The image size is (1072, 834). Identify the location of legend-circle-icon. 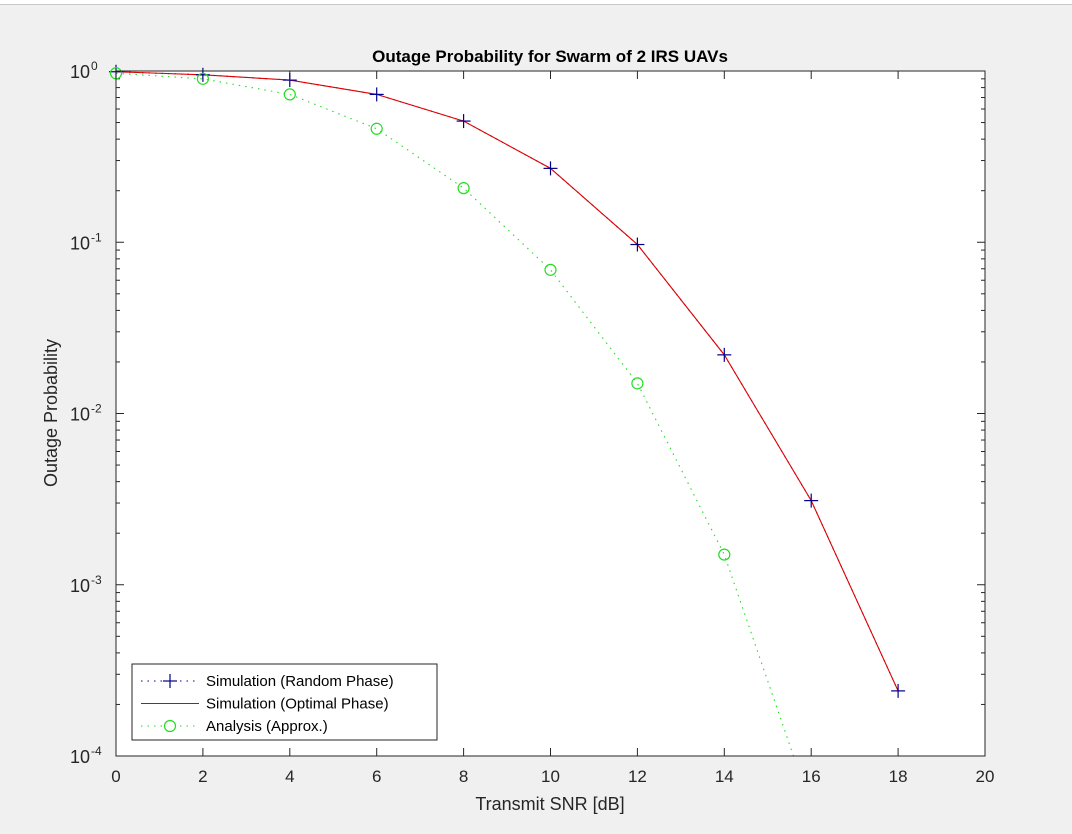
(170, 726).